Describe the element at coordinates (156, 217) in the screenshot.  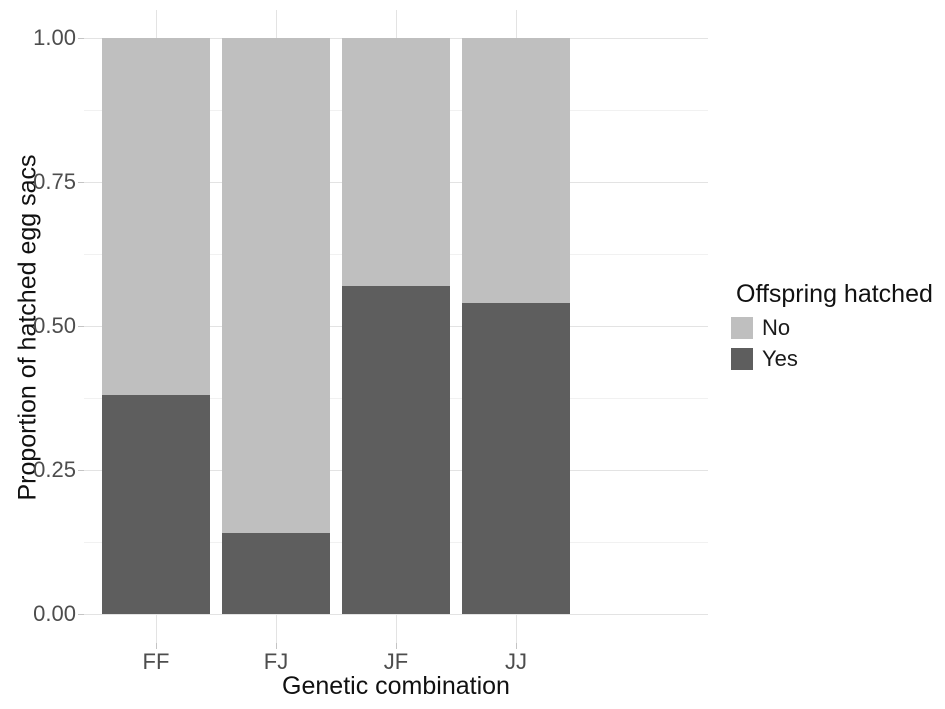
I see `bar-segment-ff-no` at that location.